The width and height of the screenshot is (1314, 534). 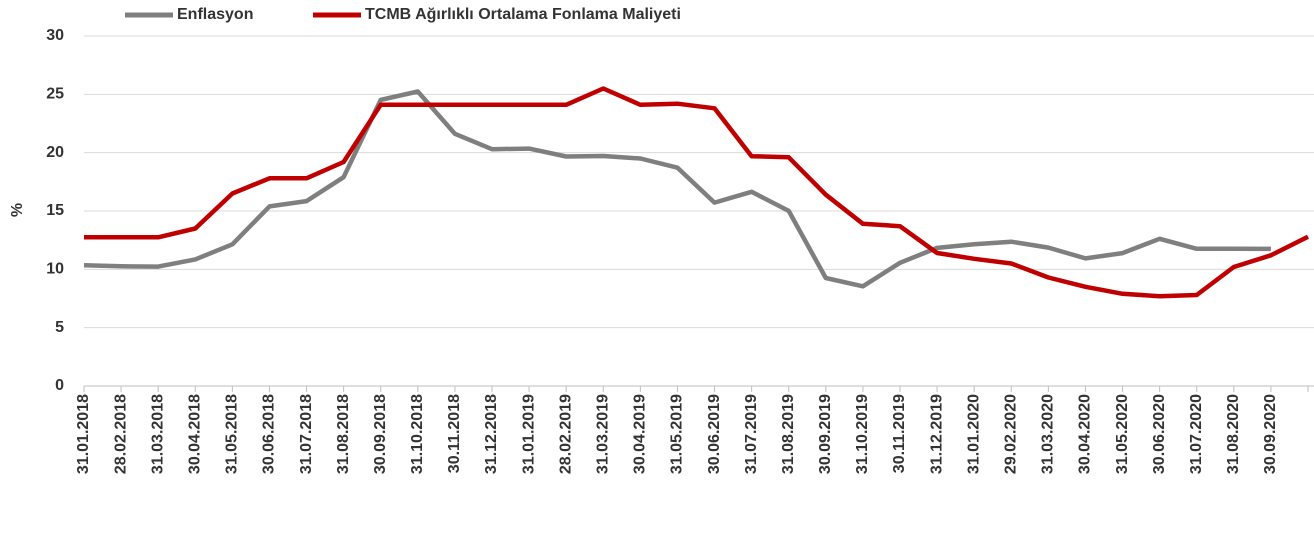 What do you see at coordinates (714, 434) in the screenshot?
I see `x-tick-label: 30.06.2019` at bounding box center [714, 434].